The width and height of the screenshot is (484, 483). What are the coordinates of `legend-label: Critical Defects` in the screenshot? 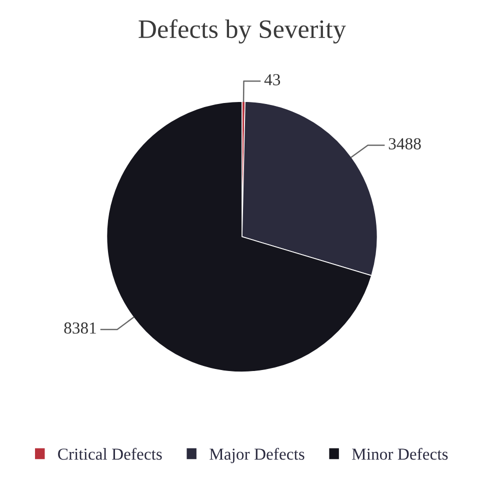 It's located at (110, 454).